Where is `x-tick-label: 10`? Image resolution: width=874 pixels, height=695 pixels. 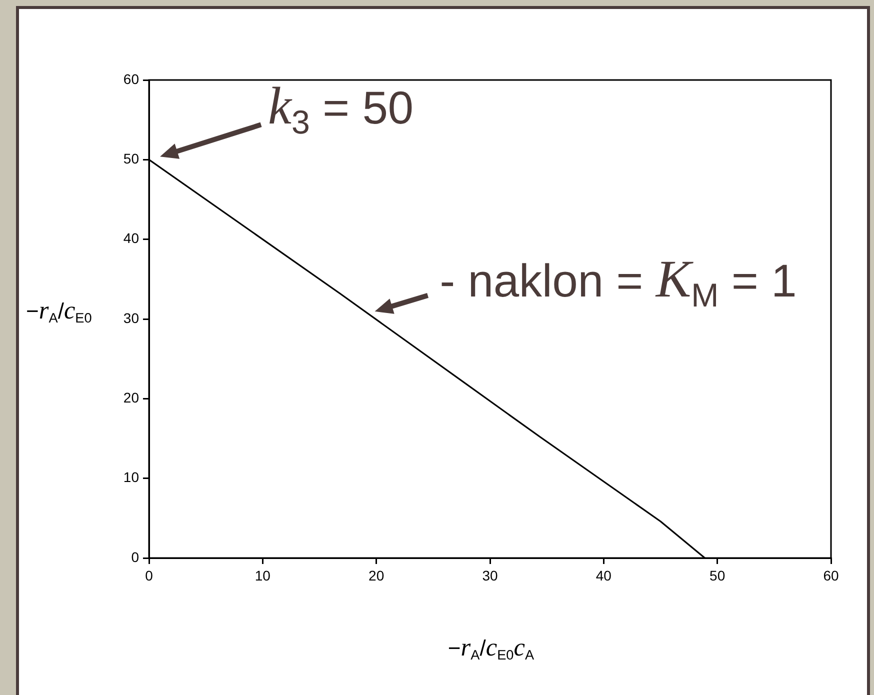 x-tick-label: 10 is located at coordinates (262, 575).